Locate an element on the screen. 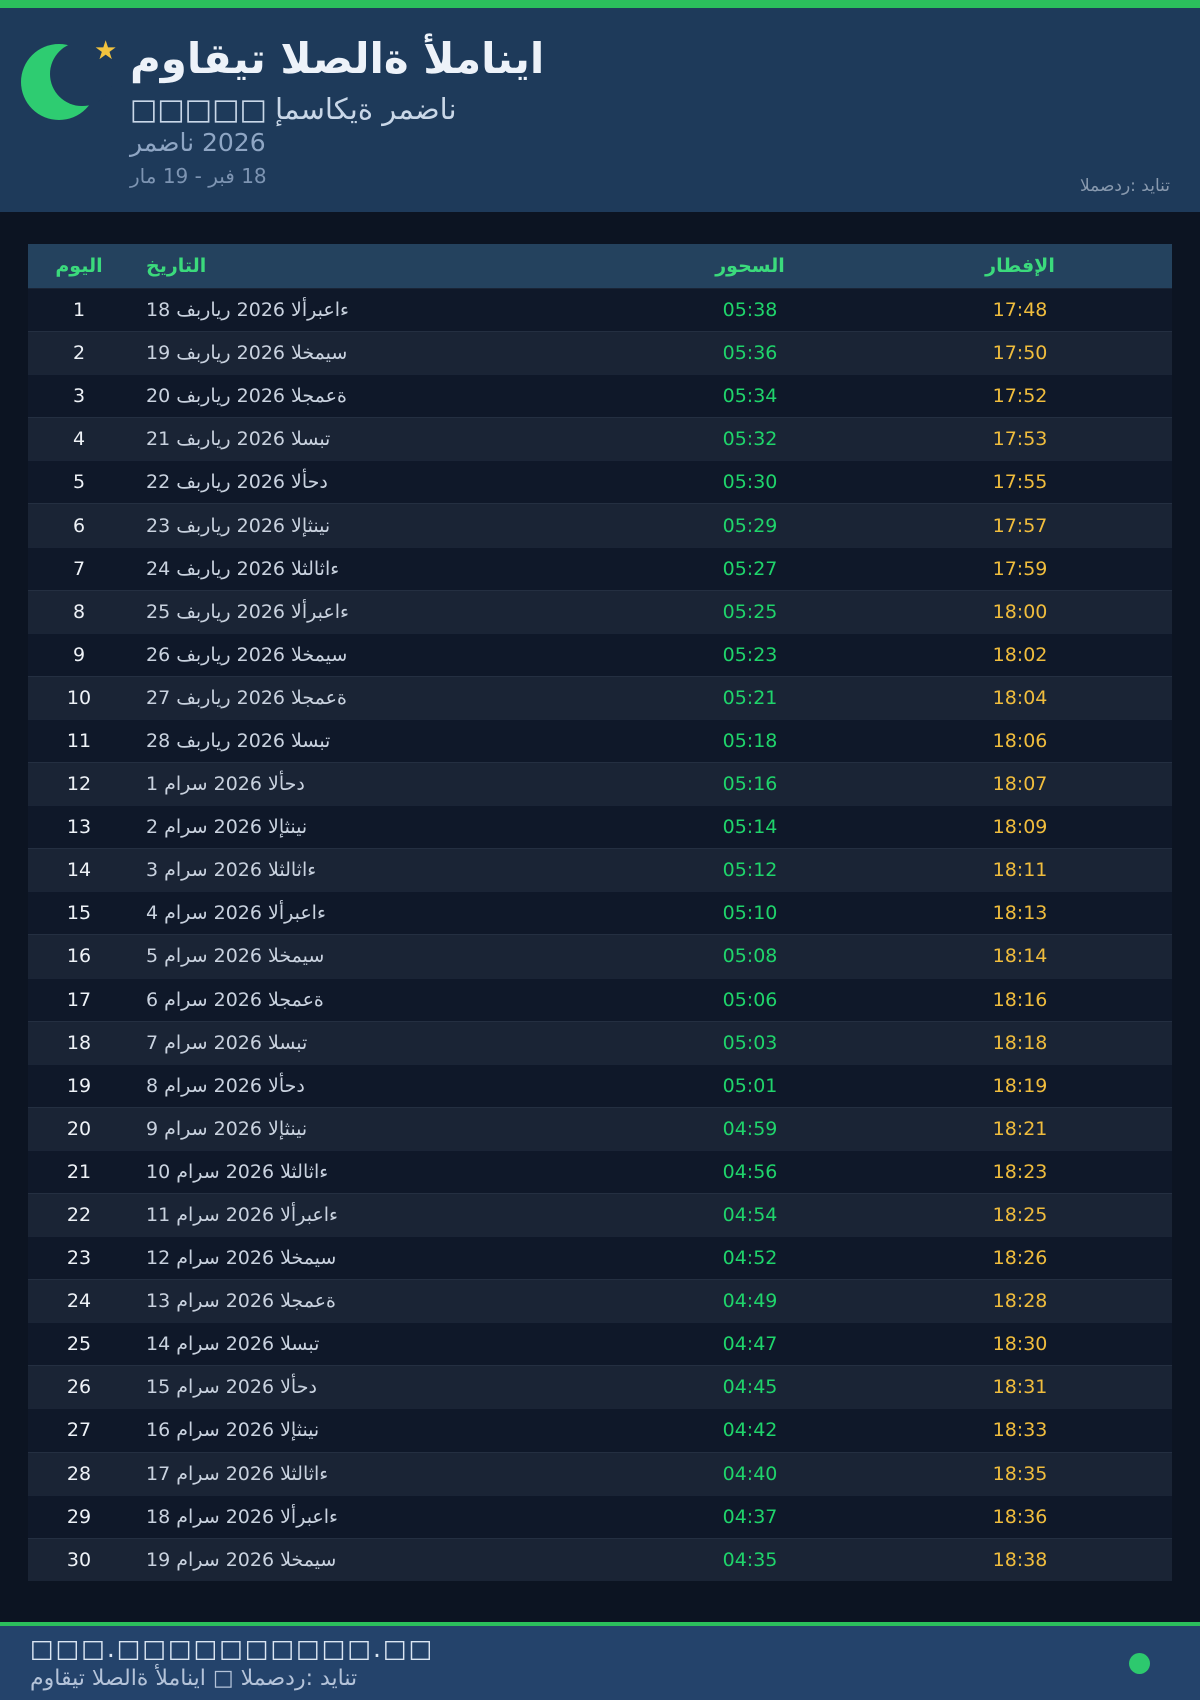  day-number: 4 is located at coordinates (79, 439).